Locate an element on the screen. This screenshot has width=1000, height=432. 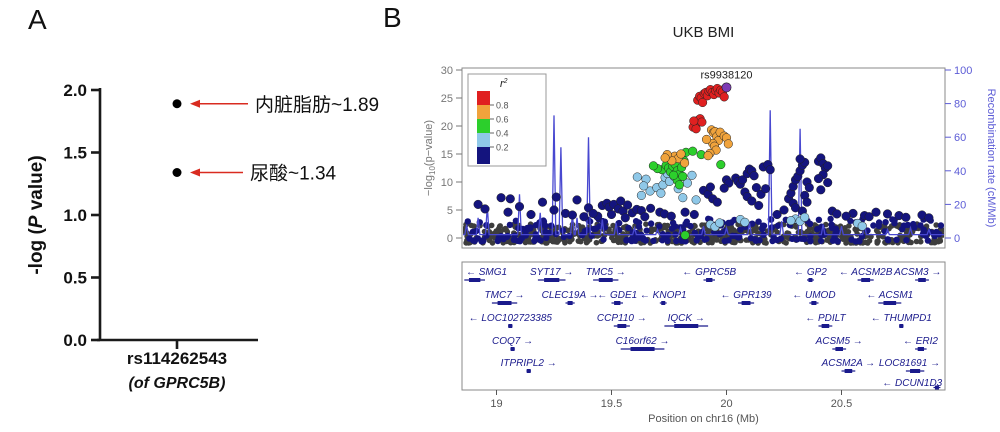
legend-label: 0.4 is located at coordinates (502, 134).